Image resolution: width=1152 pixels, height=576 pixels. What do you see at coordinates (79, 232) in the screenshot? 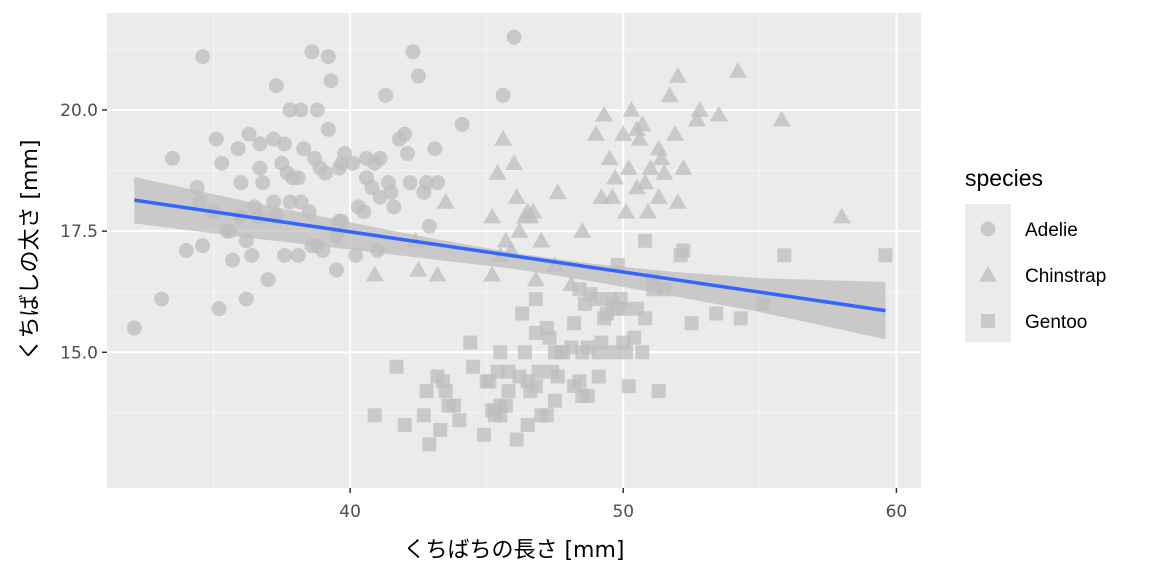
I see `y-tick-label: 17.5` at bounding box center [79, 232].